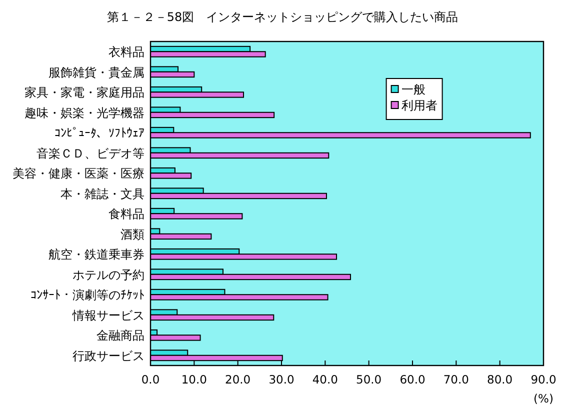  What do you see at coordinates (194, 379) in the screenshot?
I see `x-tick-label: 10.0` at bounding box center [194, 379].